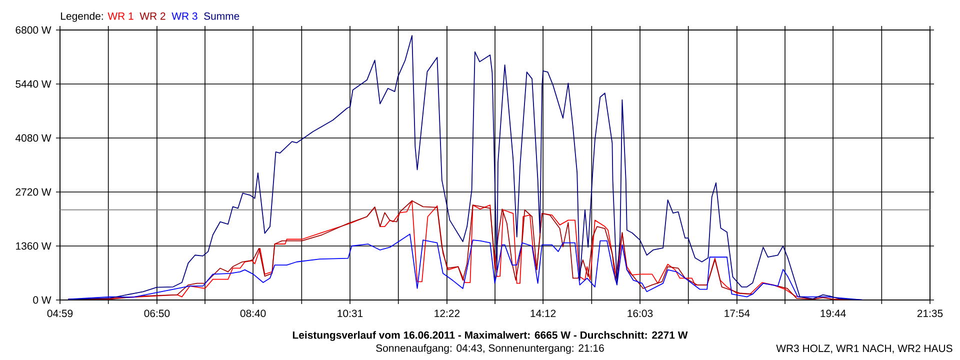  What do you see at coordinates (34, 246) in the screenshot?
I see `y-tick-label: 1360 W` at bounding box center [34, 246].